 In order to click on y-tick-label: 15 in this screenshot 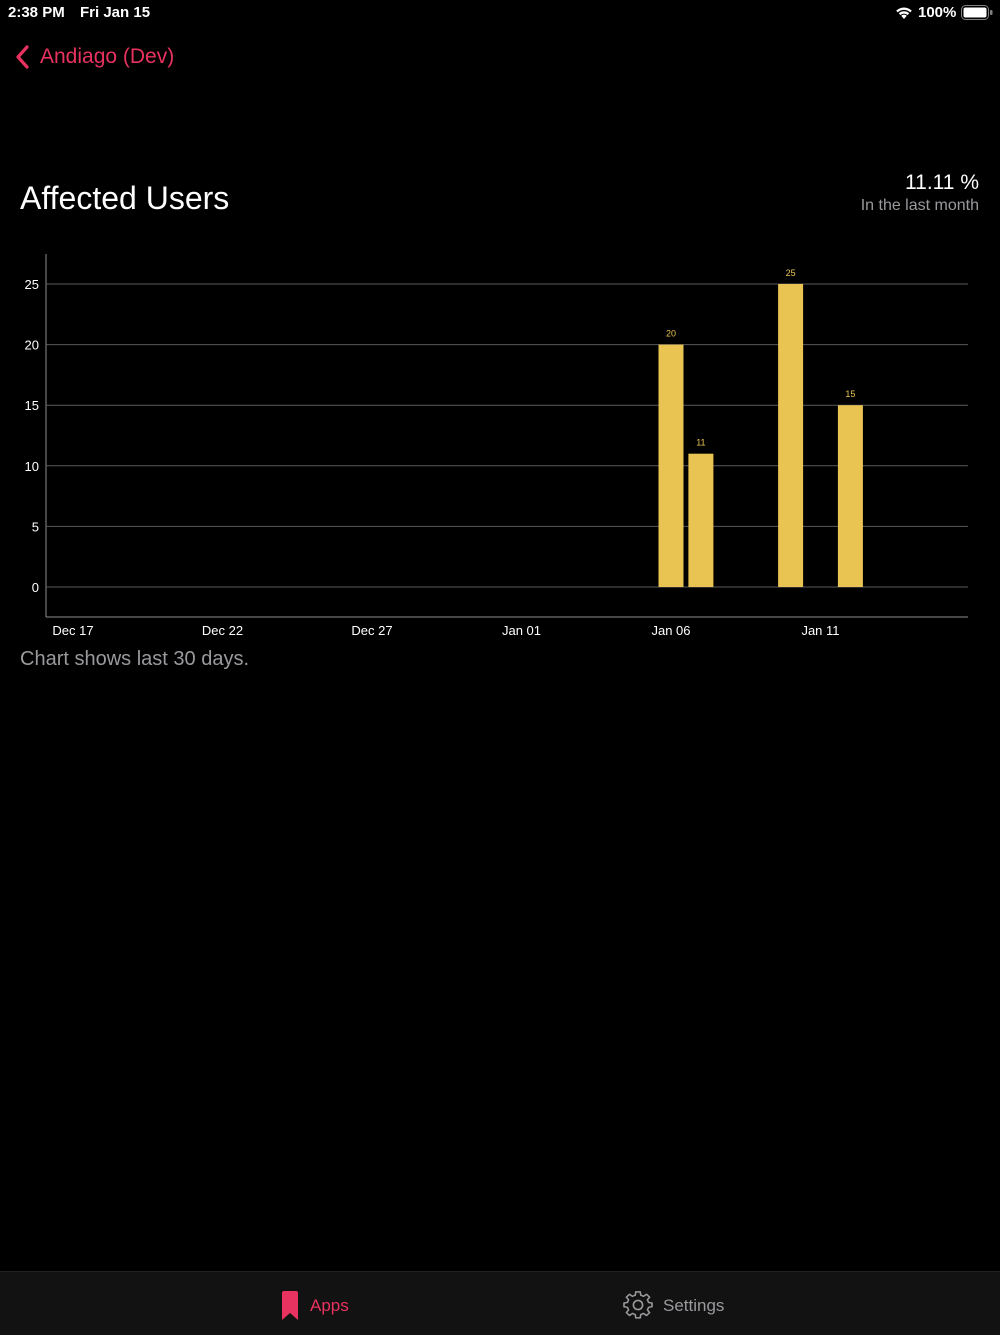, I will do `click(32, 405)`.